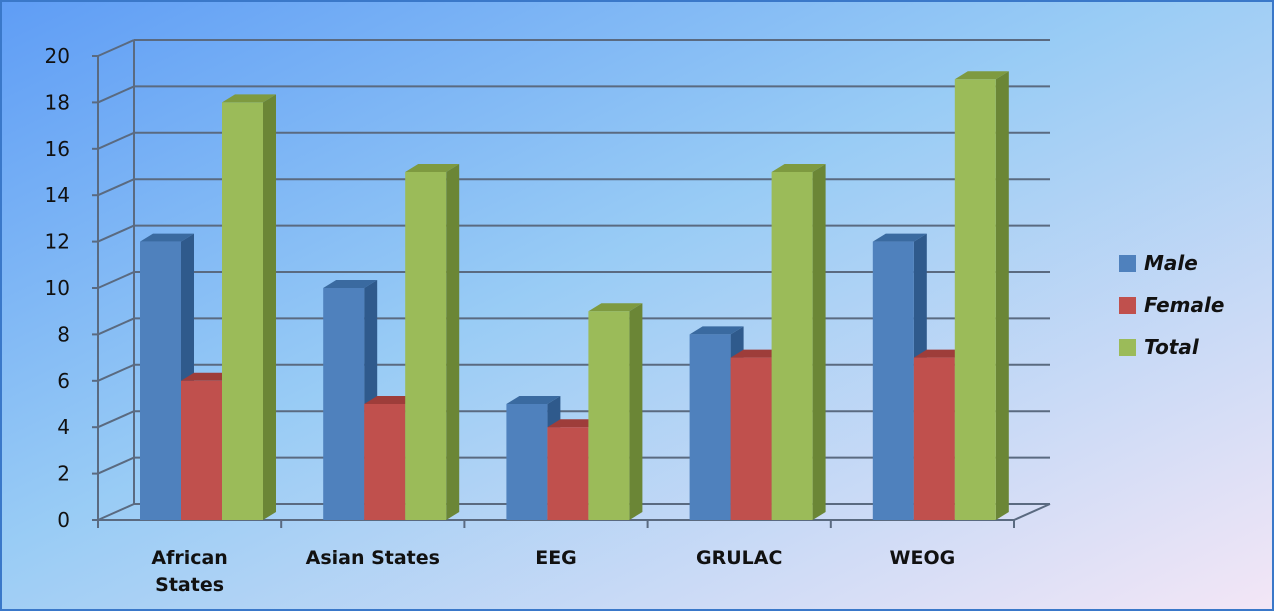  Describe the element at coordinates (57, 56) in the screenshot. I see `y-tick-label: 20` at that location.